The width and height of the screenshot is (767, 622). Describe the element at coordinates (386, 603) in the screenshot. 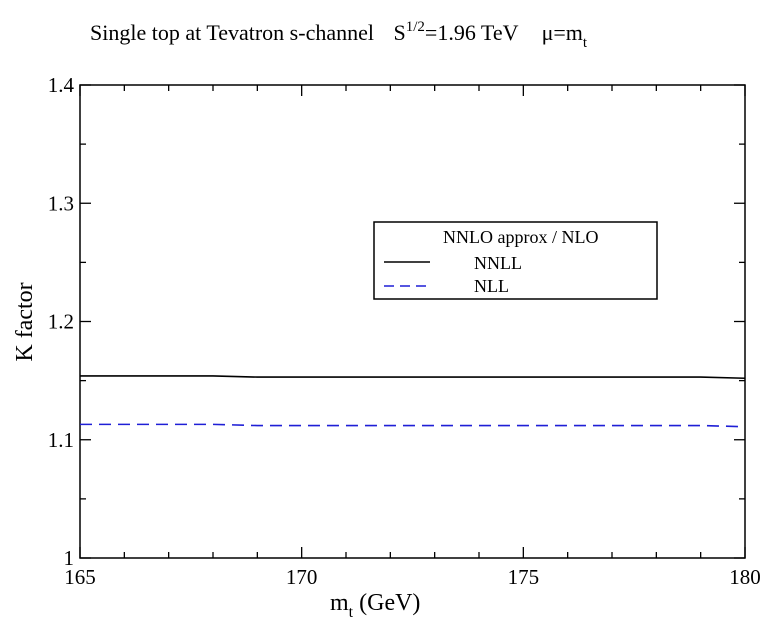

I see `x-axis-label-rest: (GeV)` at that location.